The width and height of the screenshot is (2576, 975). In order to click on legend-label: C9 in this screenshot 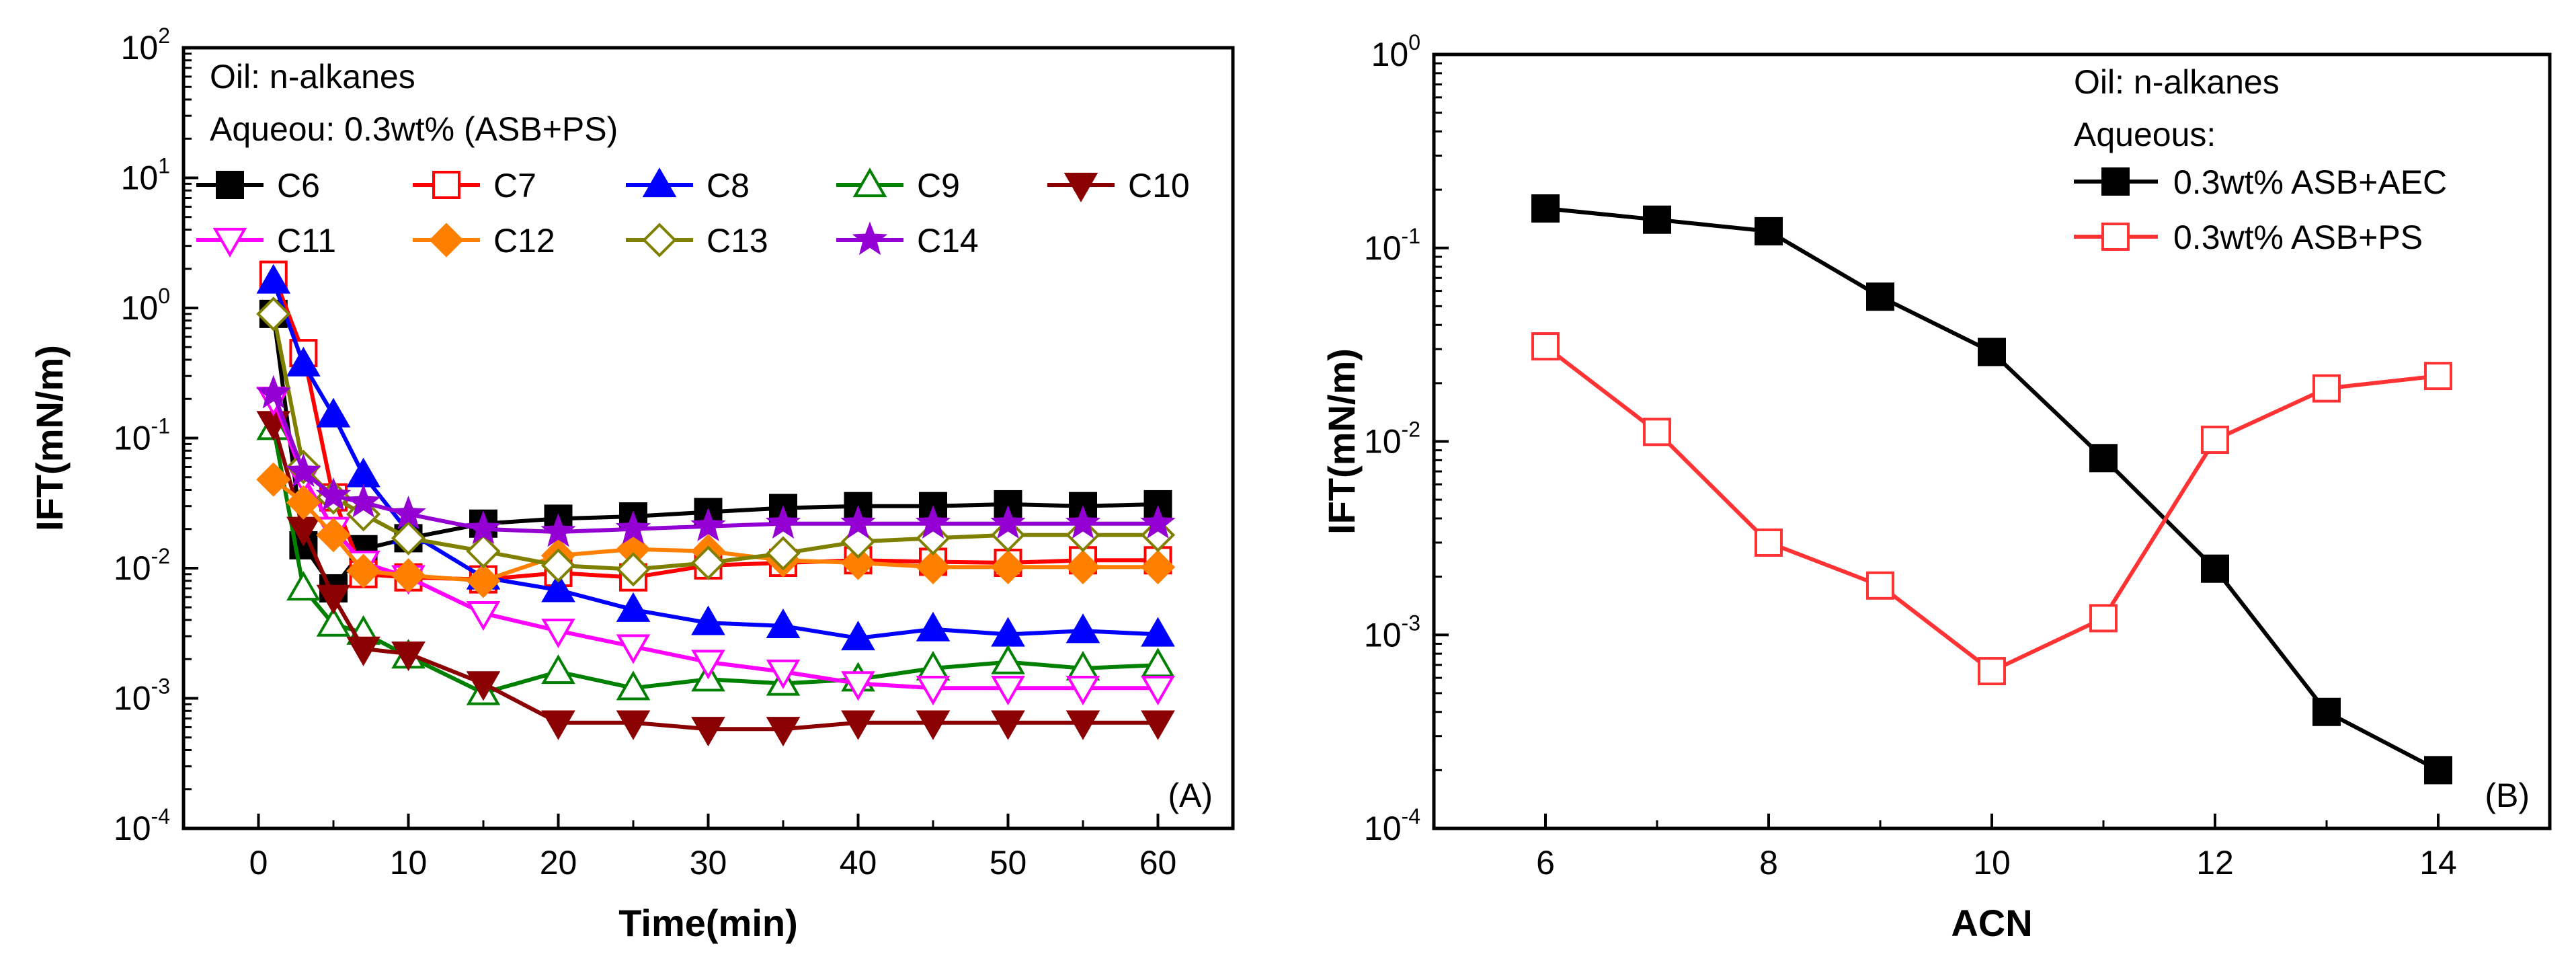, I will do `click(938, 185)`.